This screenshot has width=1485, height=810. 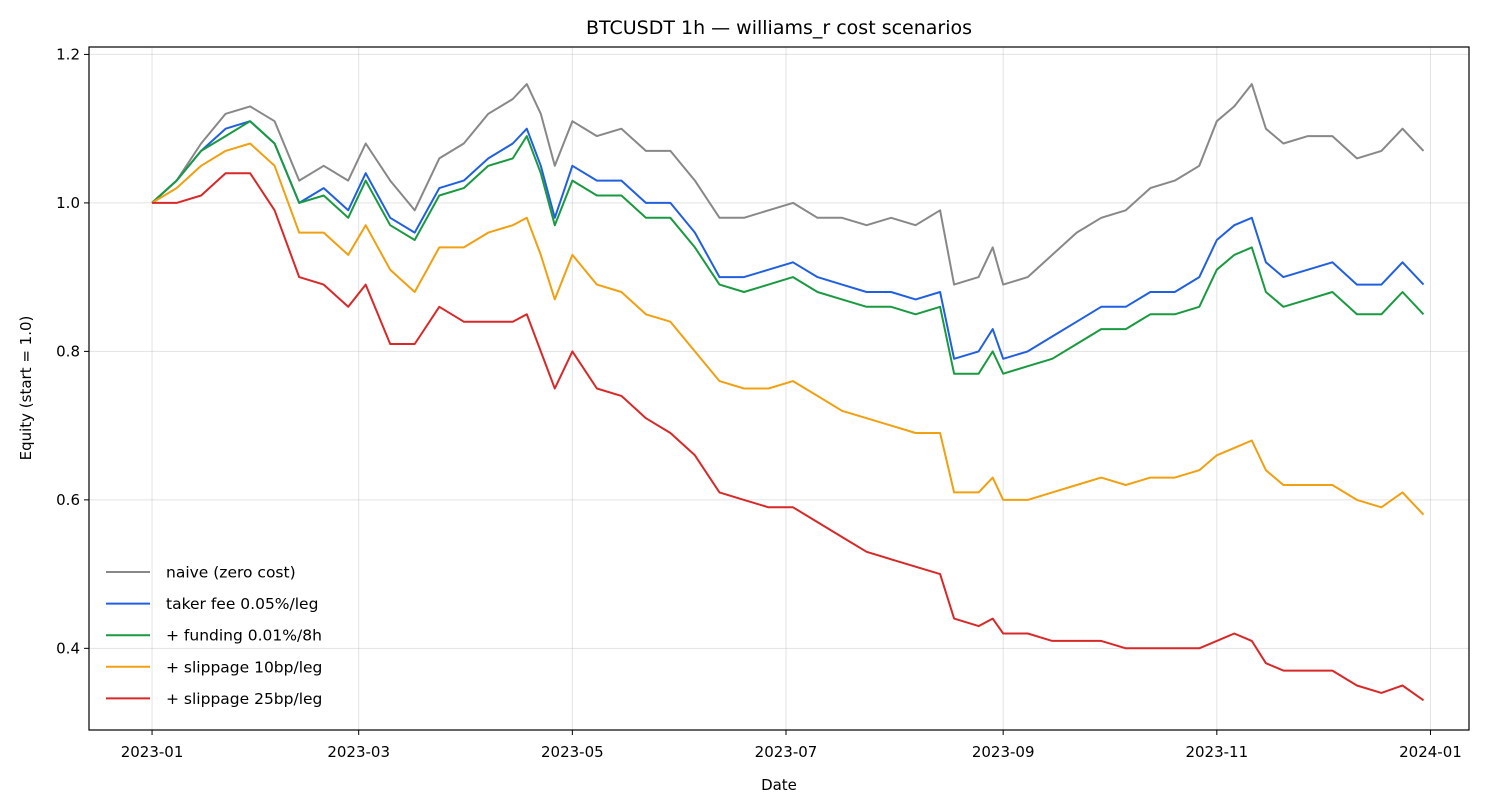 What do you see at coordinates (68, 500) in the screenshot?
I see `y-tick-label: 0.6` at bounding box center [68, 500].